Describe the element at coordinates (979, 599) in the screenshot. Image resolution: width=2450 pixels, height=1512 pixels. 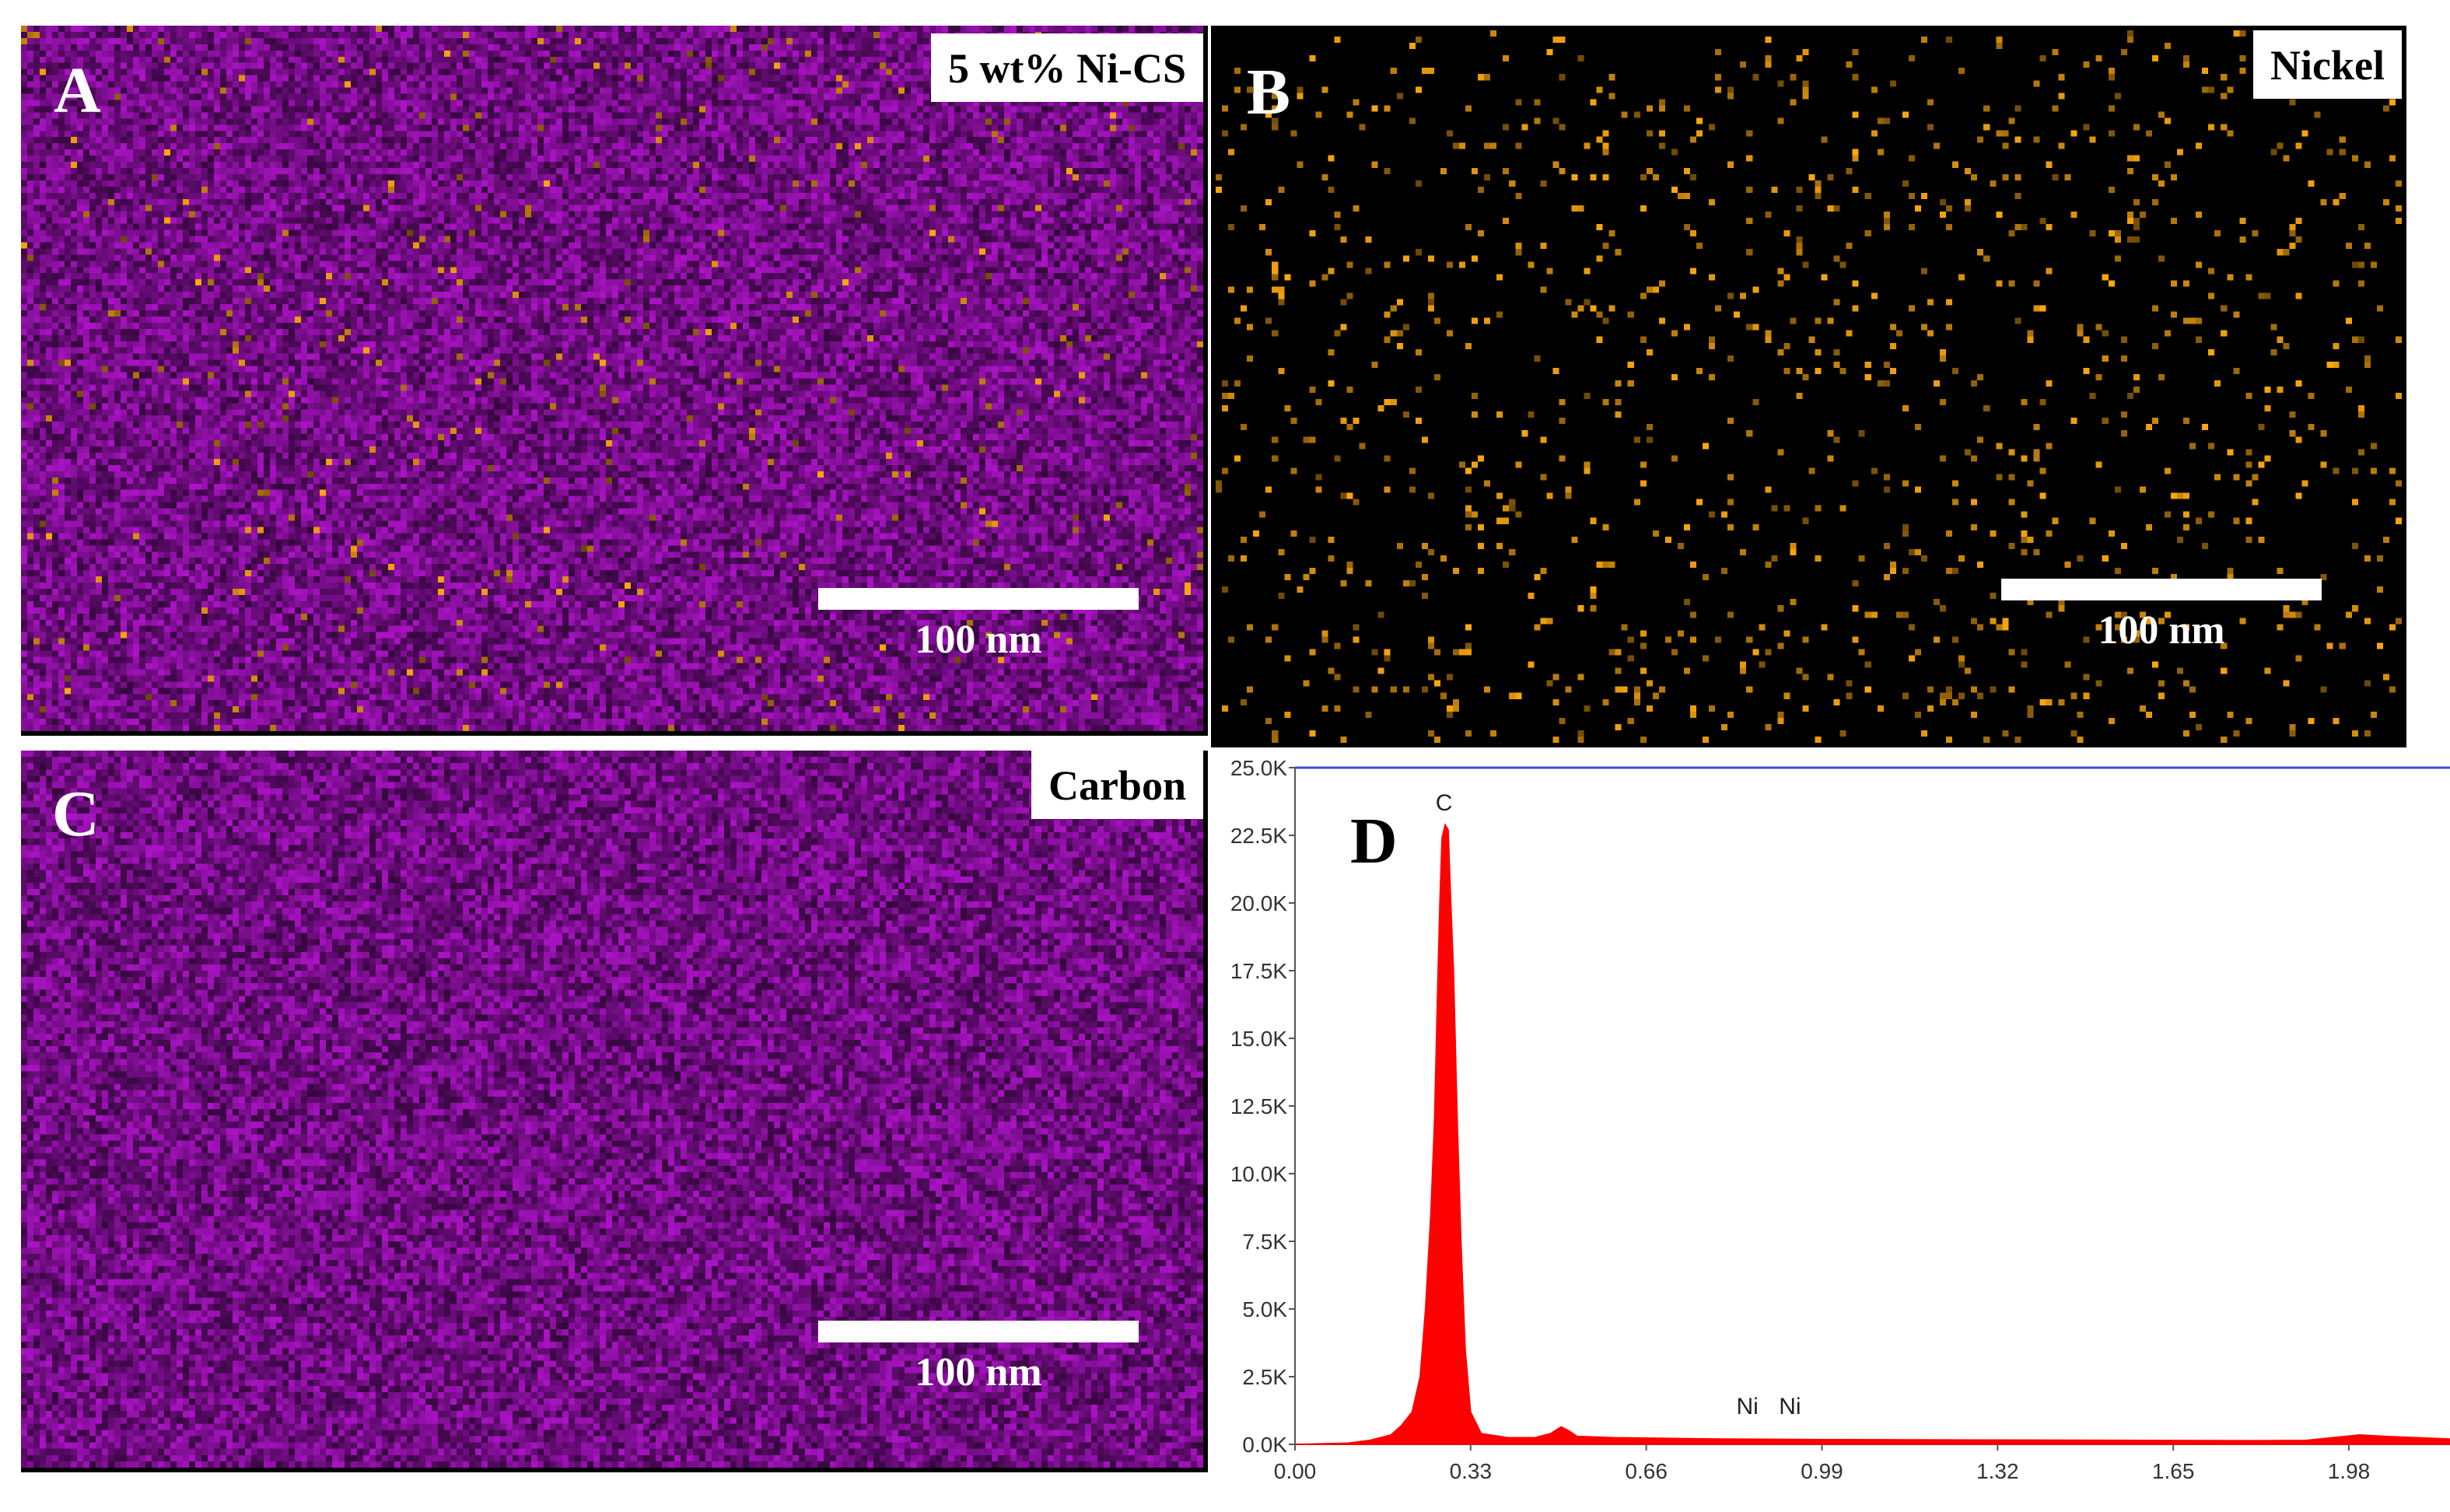
I see `scale-bar-a` at that location.